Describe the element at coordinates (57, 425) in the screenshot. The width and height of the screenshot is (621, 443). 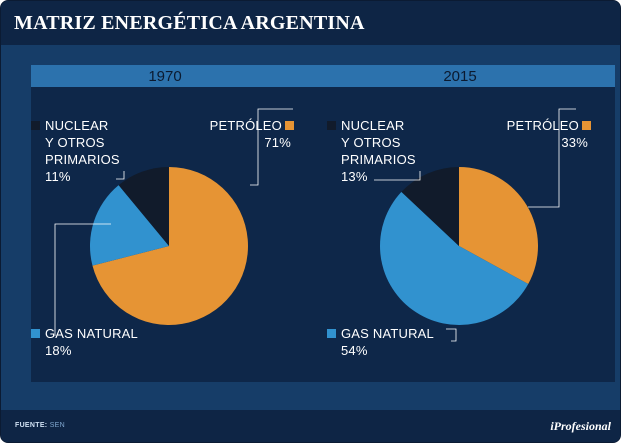
I see `source-value: SEN` at that location.